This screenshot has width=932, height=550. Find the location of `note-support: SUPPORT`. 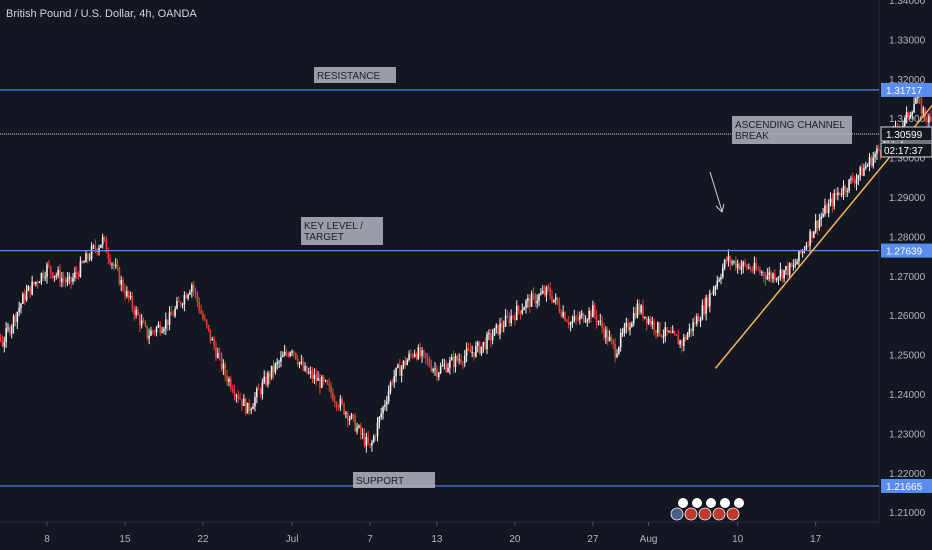

note-support: SUPPORT is located at coordinates (394, 480).